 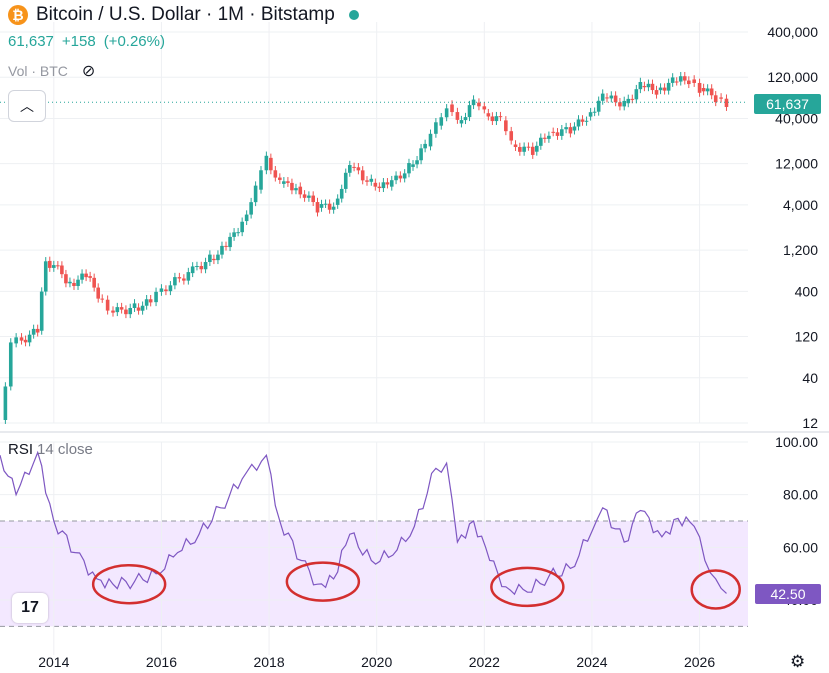 I want to click on symbol-title: Bitcoin / U.S. Dollar · 1M · Bitstamp, so click(x=185, y=14).